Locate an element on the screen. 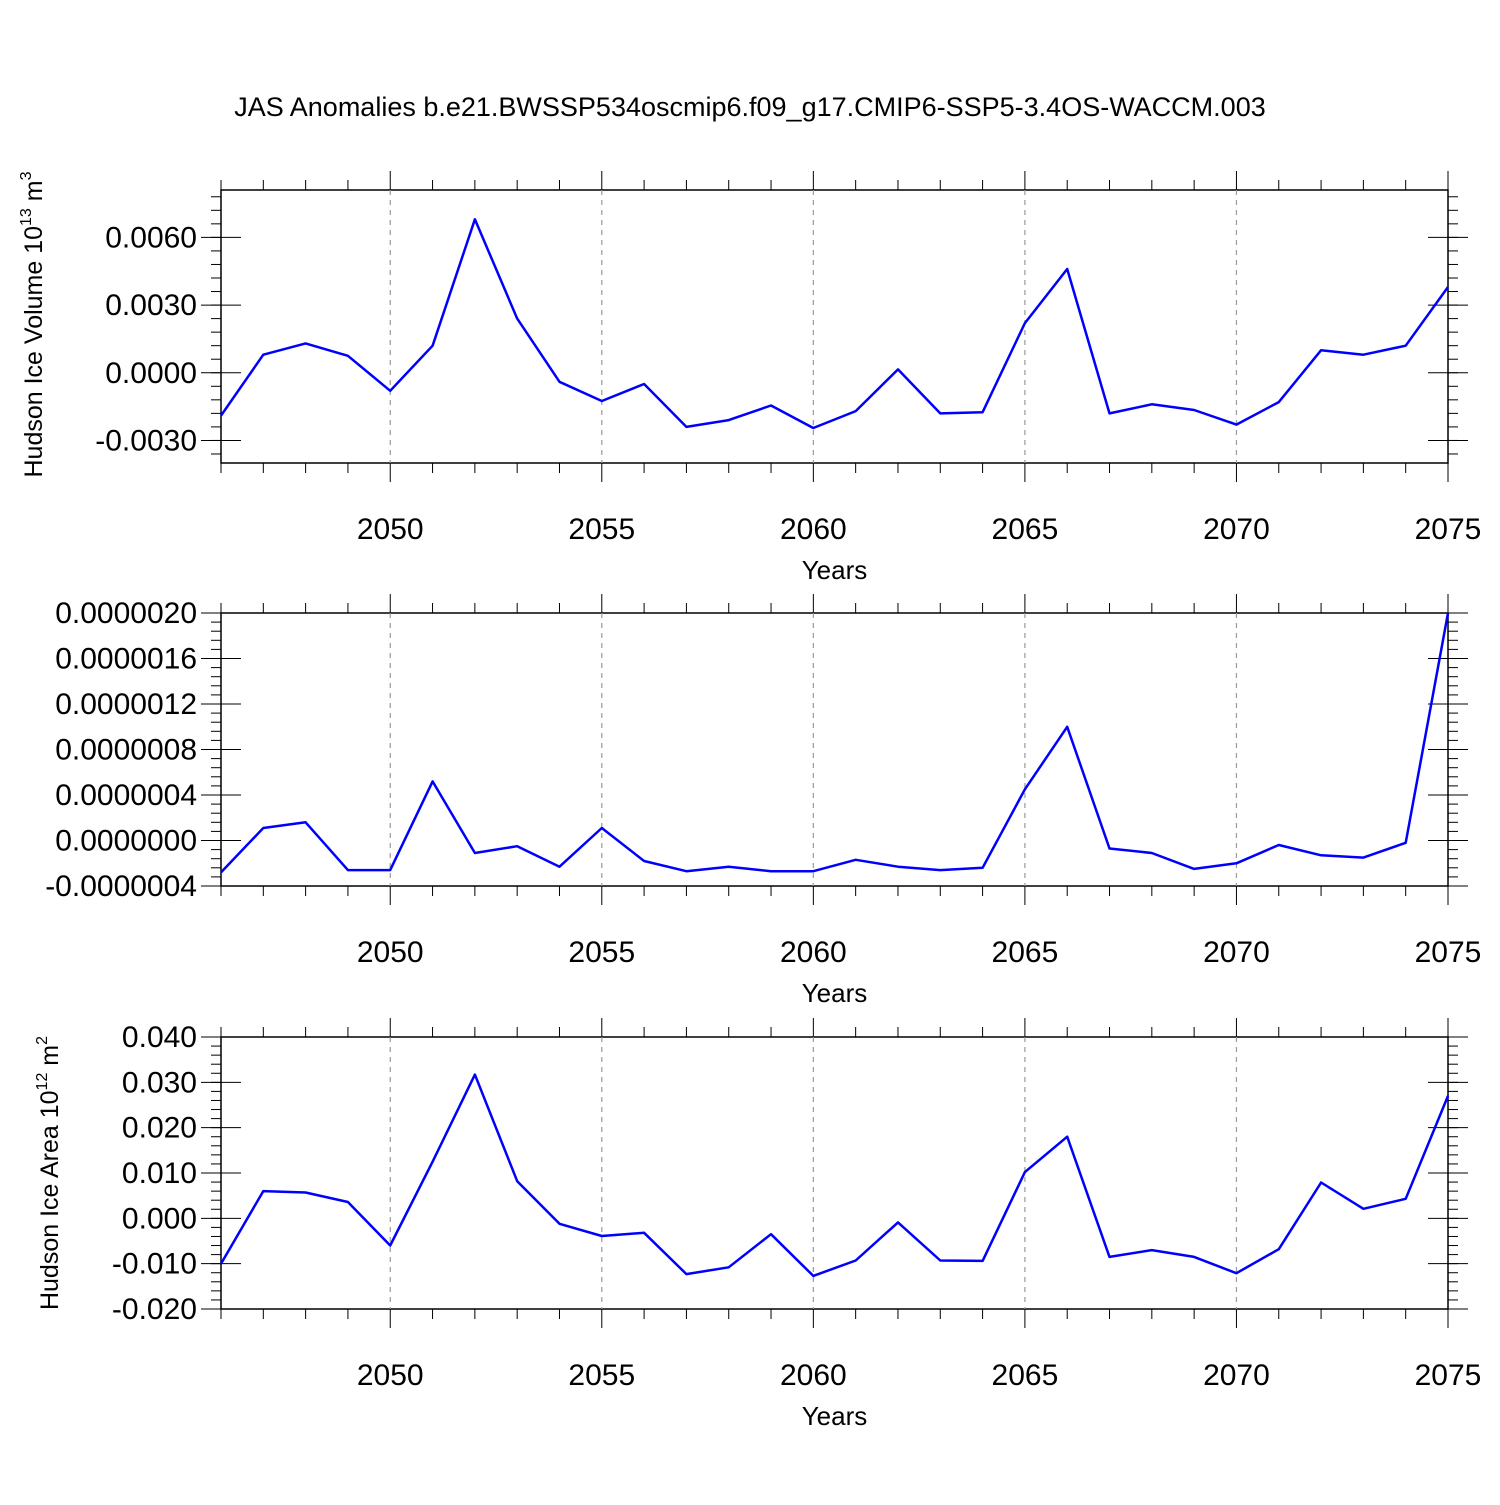 Image resolution: width=1500 pixels, height=1505 pixels. y-tick-label: 0.0000008 is located at coordinates (126, 750).